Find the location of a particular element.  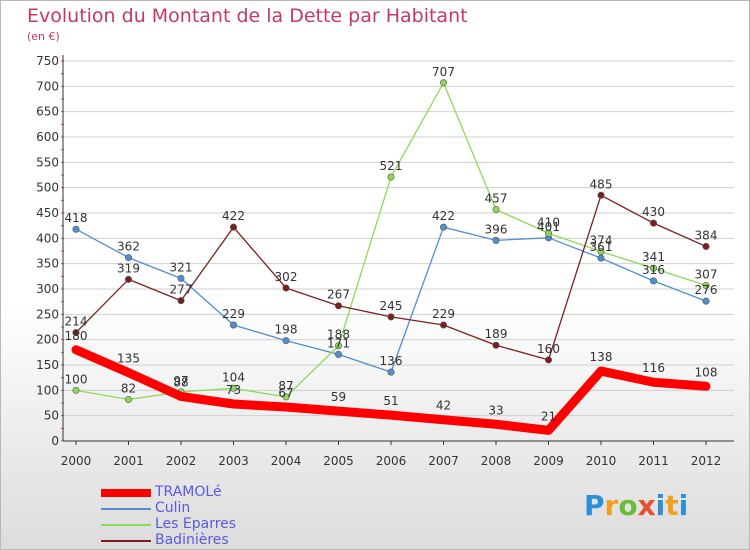

x-tick-label: 2006 is located at coordinates (391, 461).